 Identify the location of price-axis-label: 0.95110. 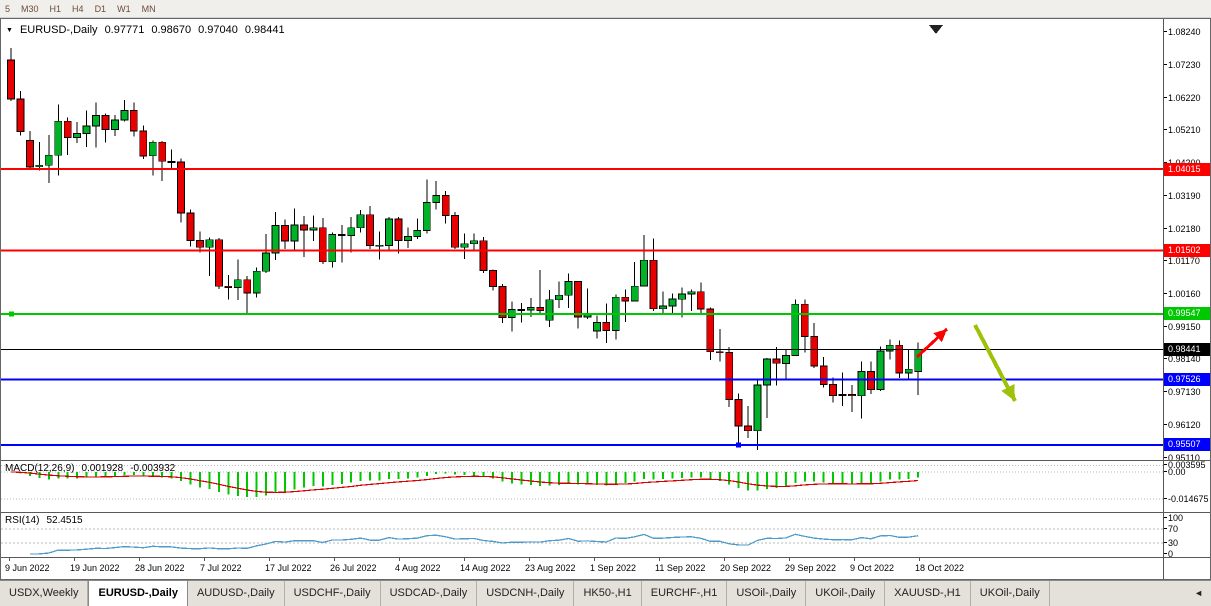
(1182, 457).